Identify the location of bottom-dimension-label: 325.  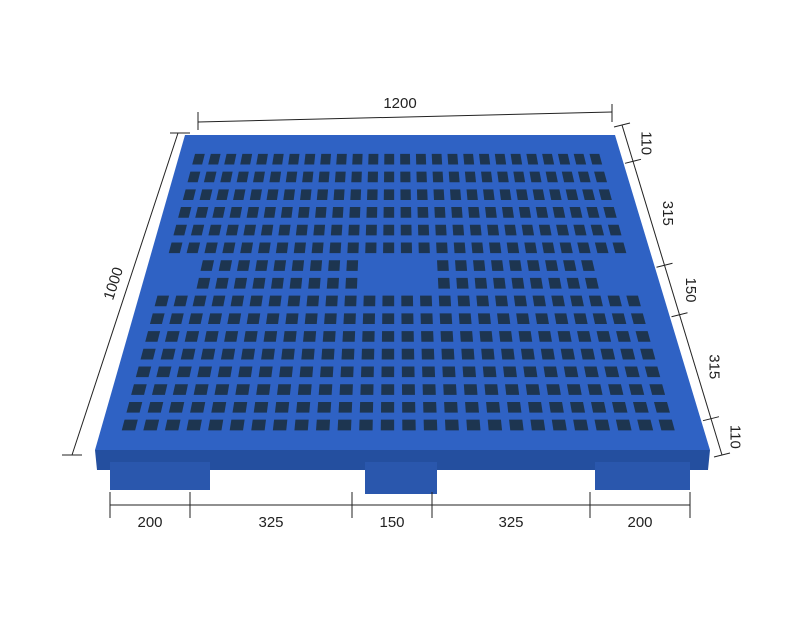
(510, 522).